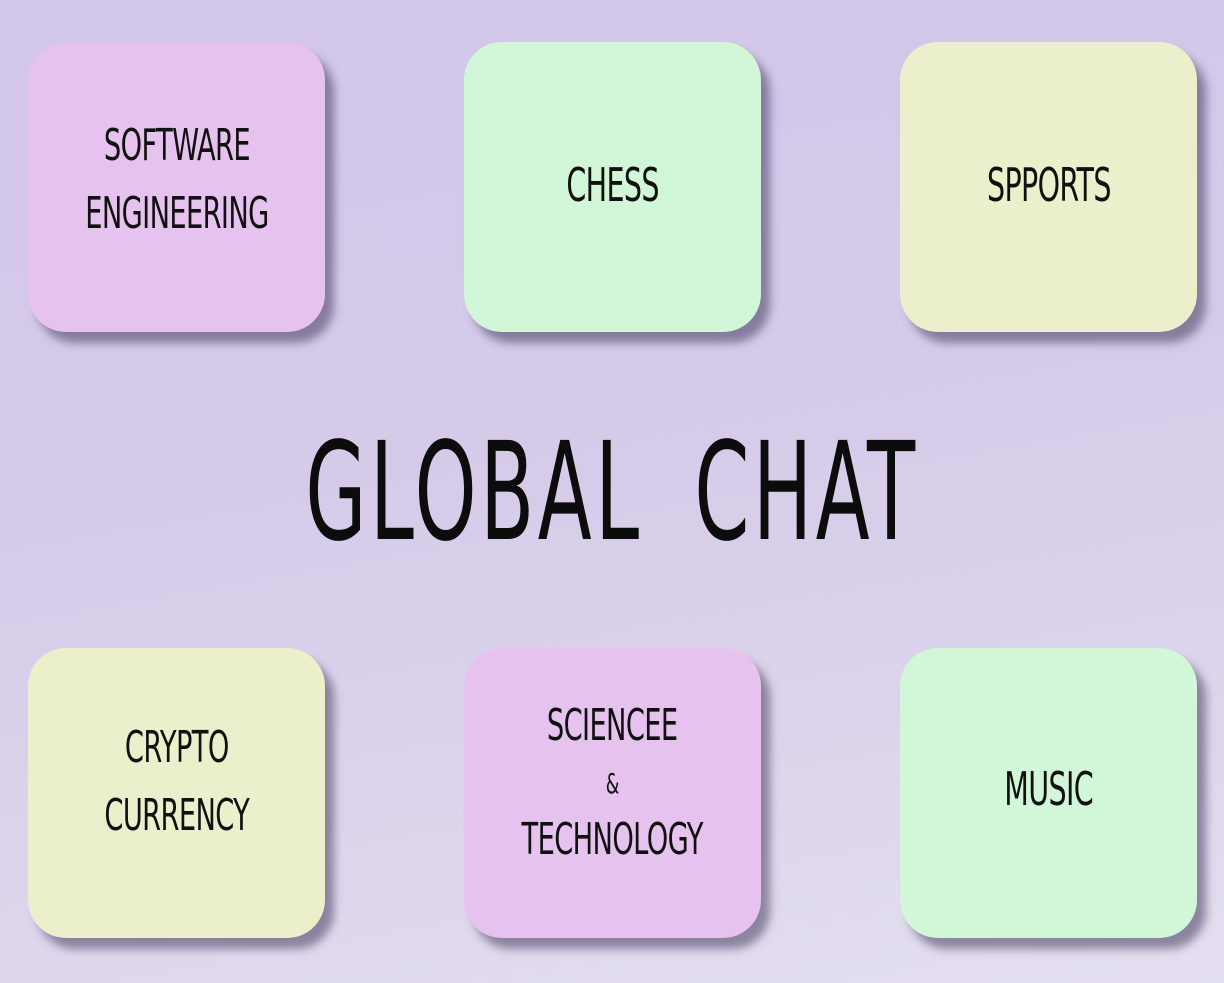 The image size is (1224, 983). I want to click on tile-label: CHESS, so click(612, 185).